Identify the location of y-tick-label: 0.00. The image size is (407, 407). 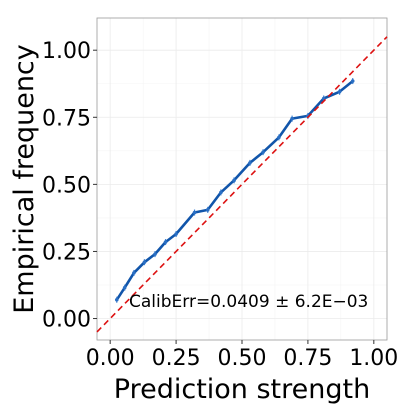
(66, 320).